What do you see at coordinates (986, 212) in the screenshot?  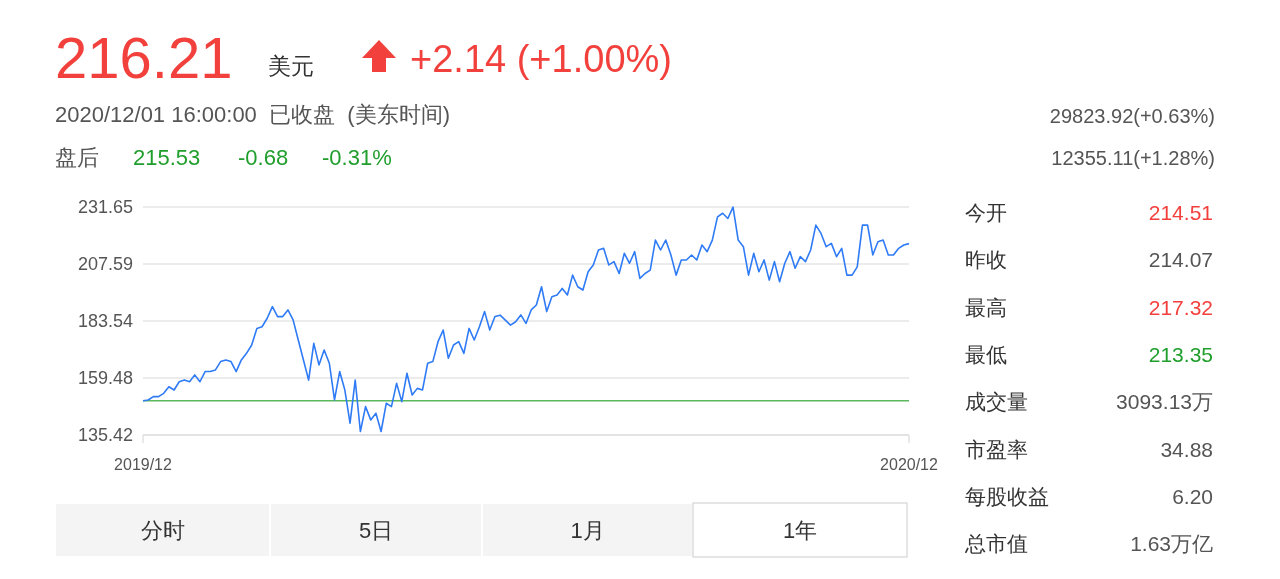 I see `text: 今开` at bounding box center [986, 212].